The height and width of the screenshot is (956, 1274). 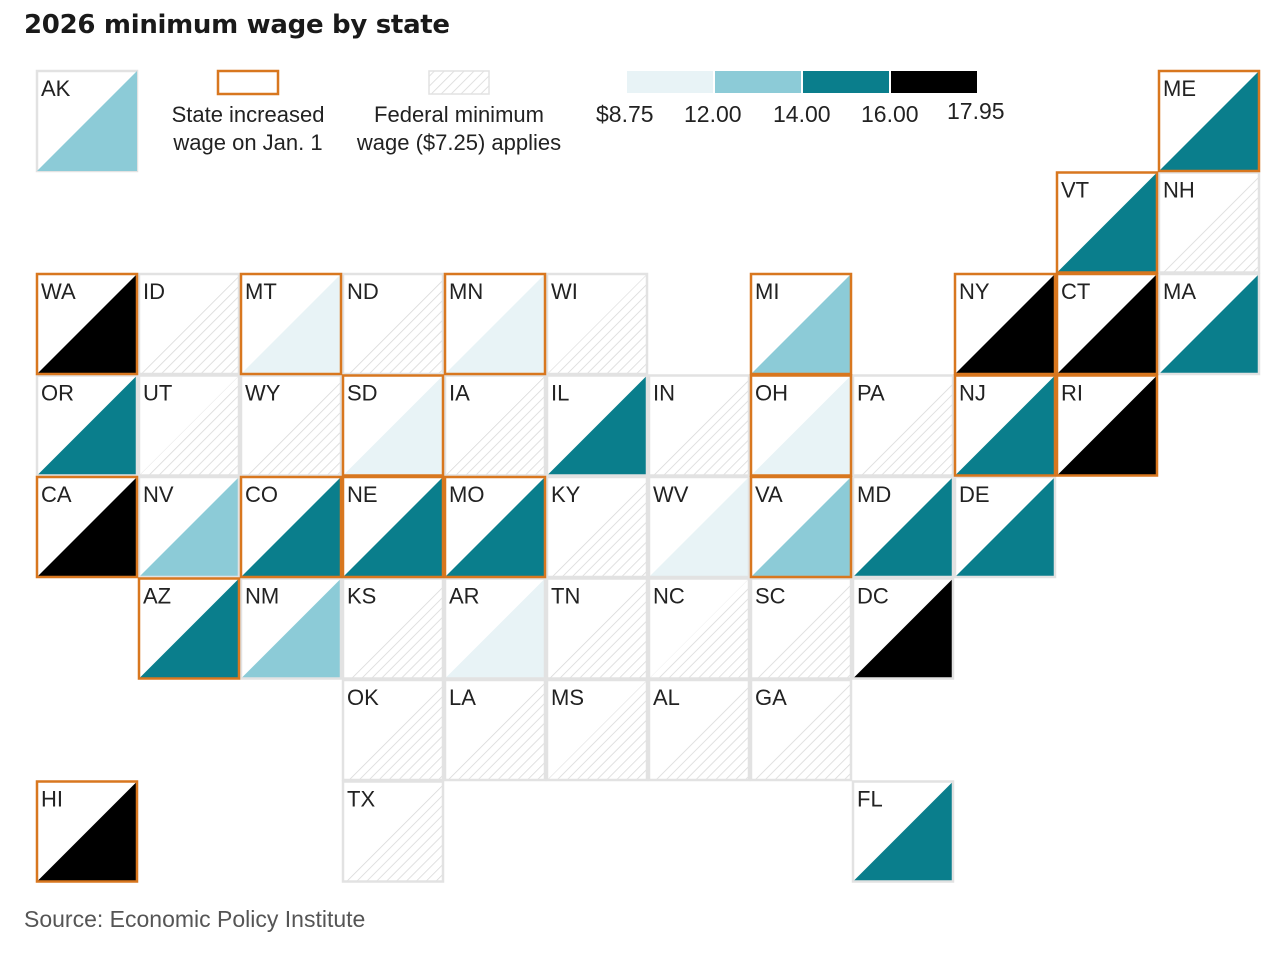 I want to click on state-tile-sd: SD, so click(x=393, y=425).